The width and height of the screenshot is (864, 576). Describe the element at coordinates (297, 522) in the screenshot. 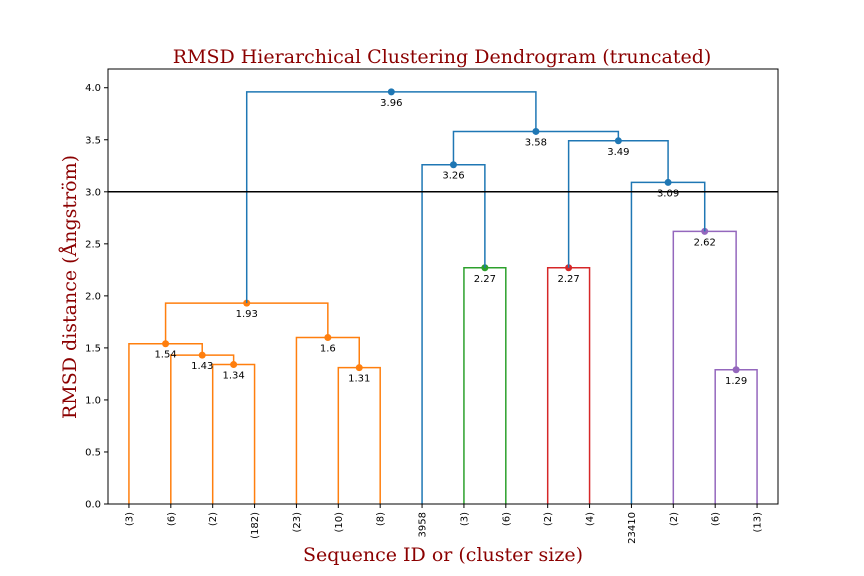

I see `x-tick-label: (23)` at that location.